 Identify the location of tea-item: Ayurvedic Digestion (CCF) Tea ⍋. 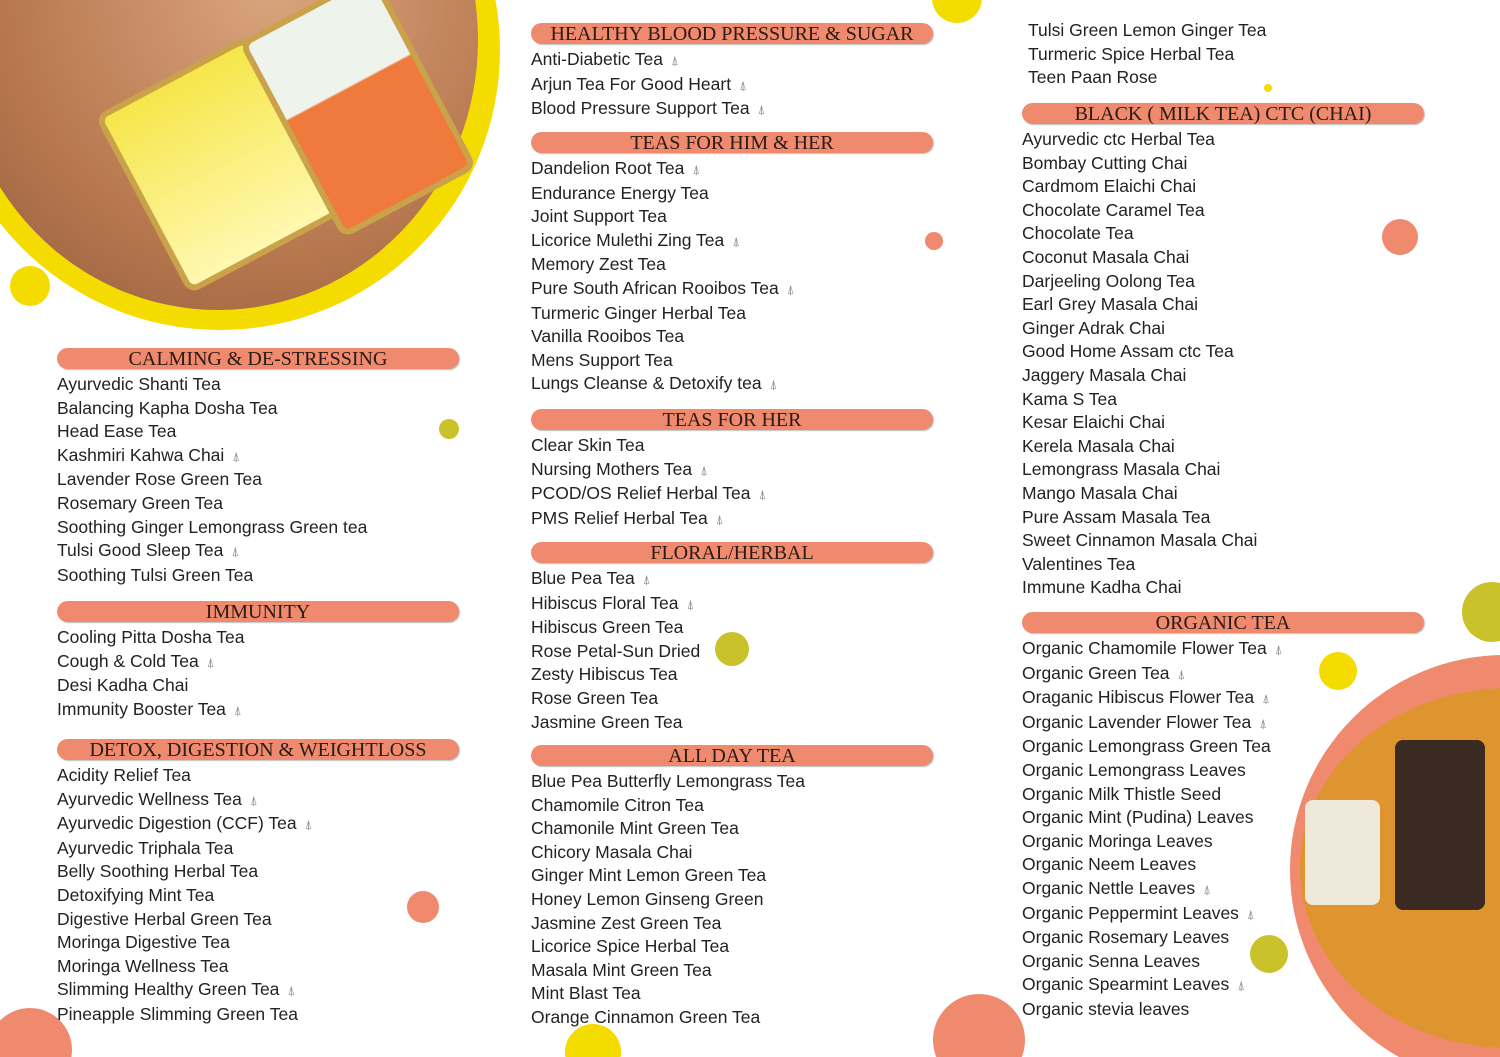
(258, 824).